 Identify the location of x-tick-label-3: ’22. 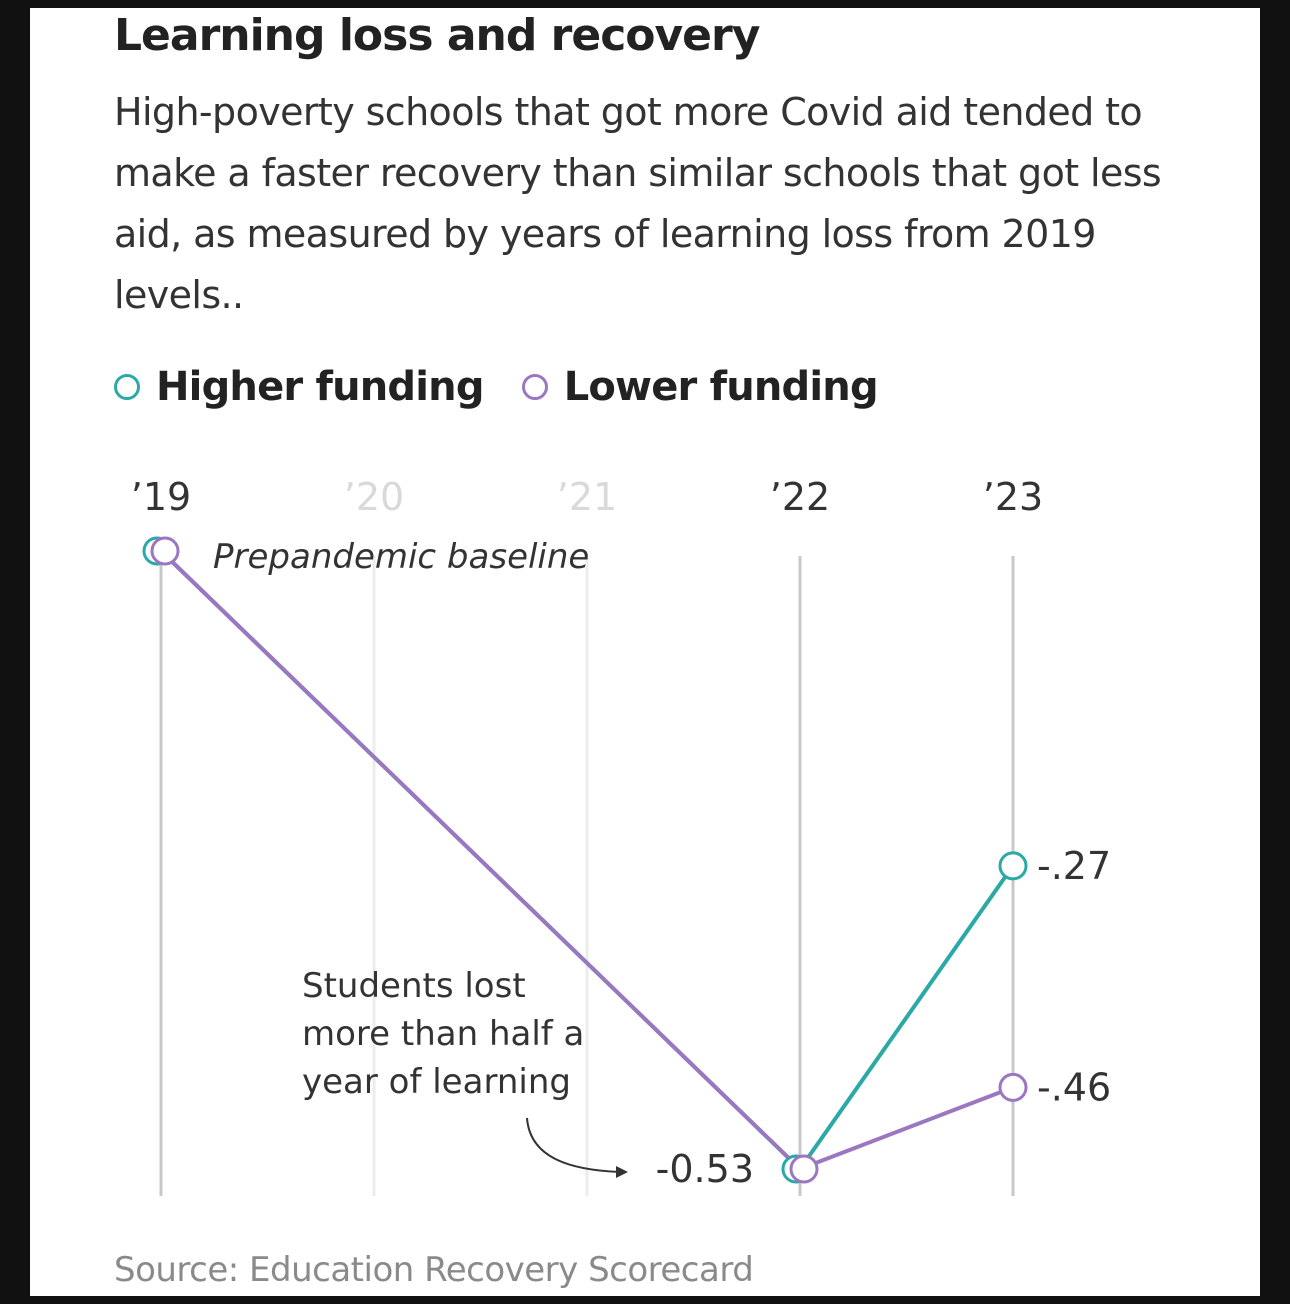
(800, 497).